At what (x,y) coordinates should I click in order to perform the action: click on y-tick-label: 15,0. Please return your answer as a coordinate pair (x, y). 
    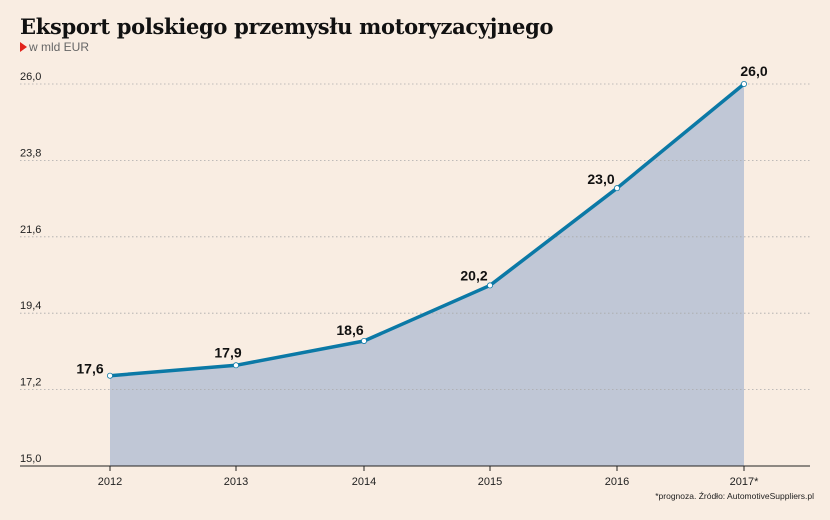
    Looking at the image, I should click on (30, 459).